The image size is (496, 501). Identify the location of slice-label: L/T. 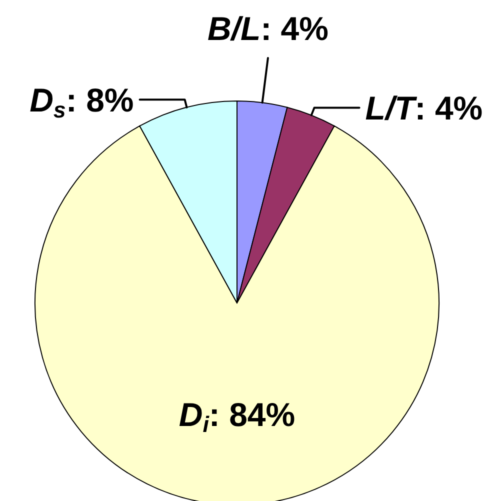
(391, 107).